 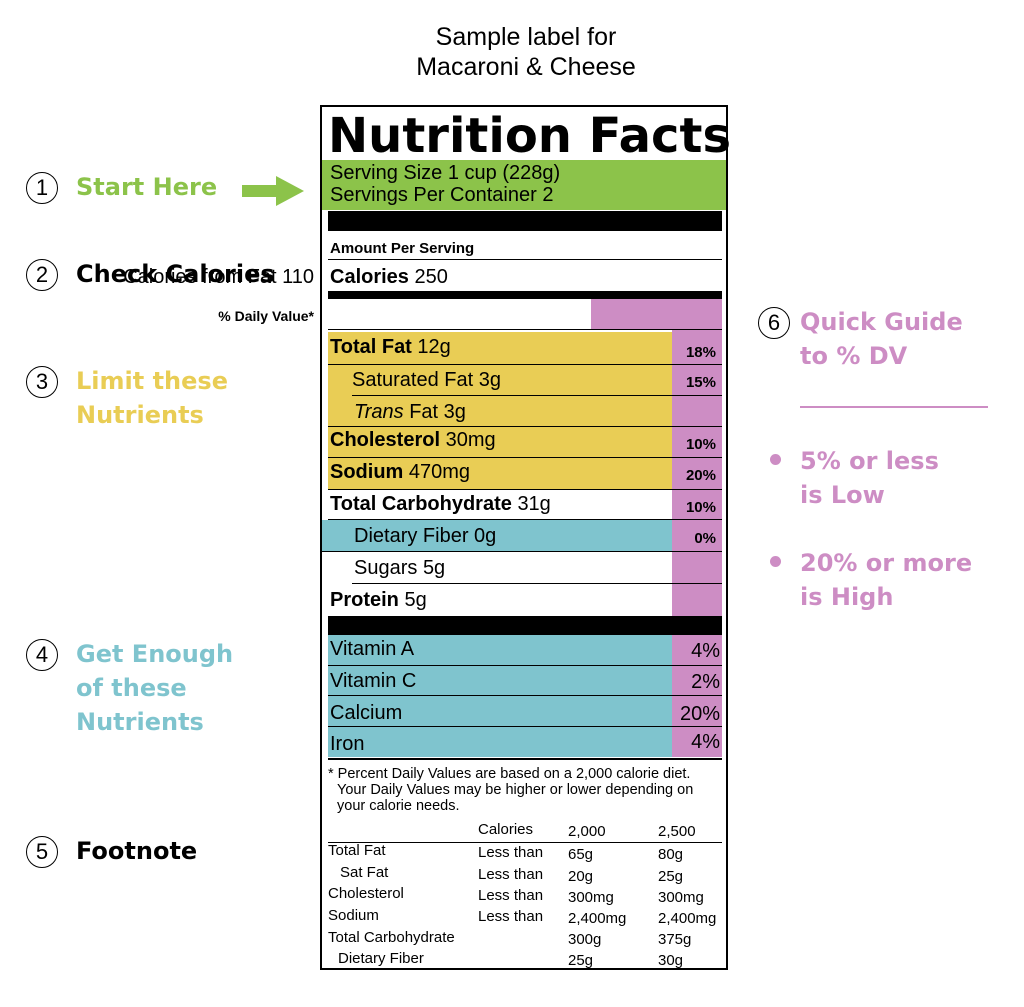 What do you see at coordinates (506, 829) in the screenshot?
I see `ft-header-calories: Calories` at bounding box center [506, 829].